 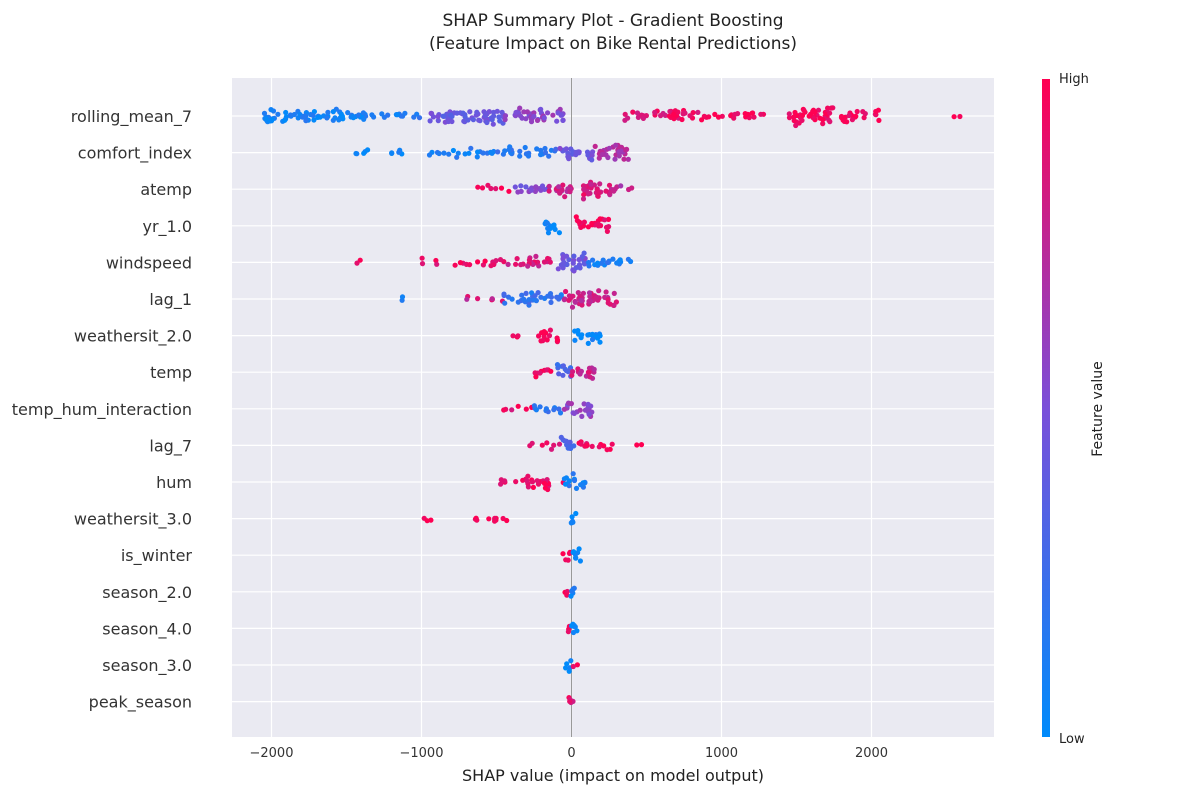 I want to click on feature-label-peak-season: peak_season, so click(x=140, y=703).